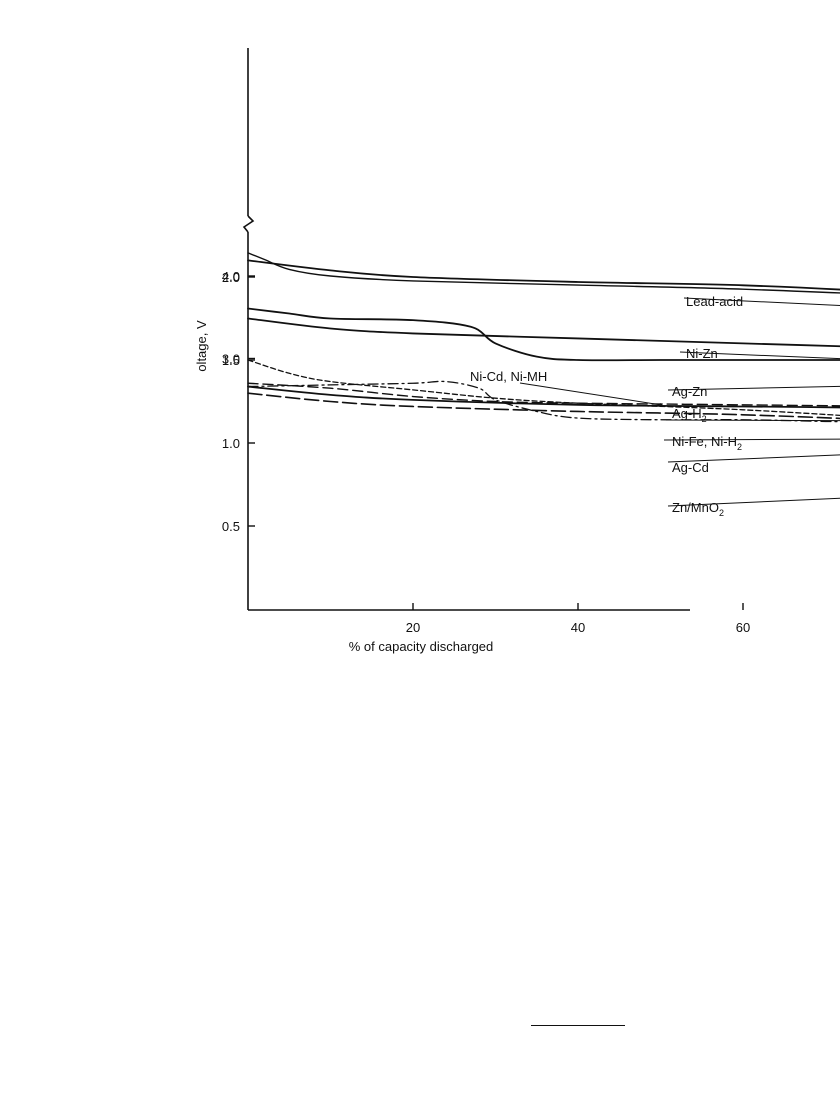 Image resolution: width=840 pixels, height=1120 pixels. I want to click on series-zn-mno2-line, so click(543, 401).